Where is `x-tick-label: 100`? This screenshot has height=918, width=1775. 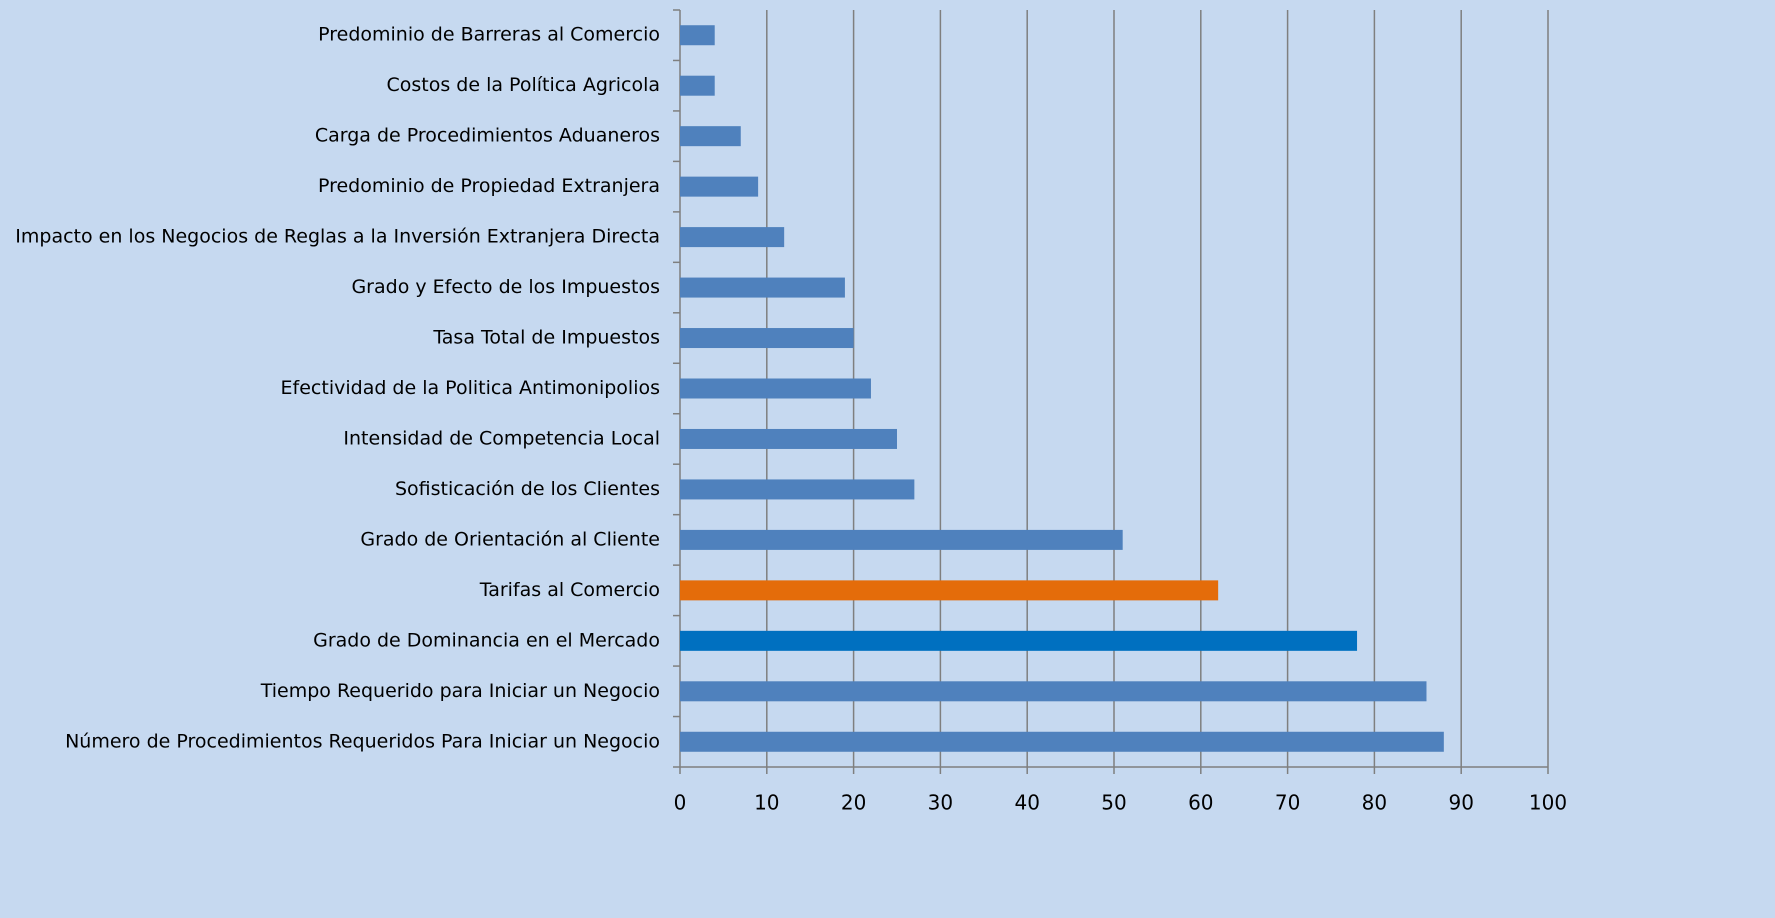
x-tick-label: 100 is located at coordinates (1548, 803).